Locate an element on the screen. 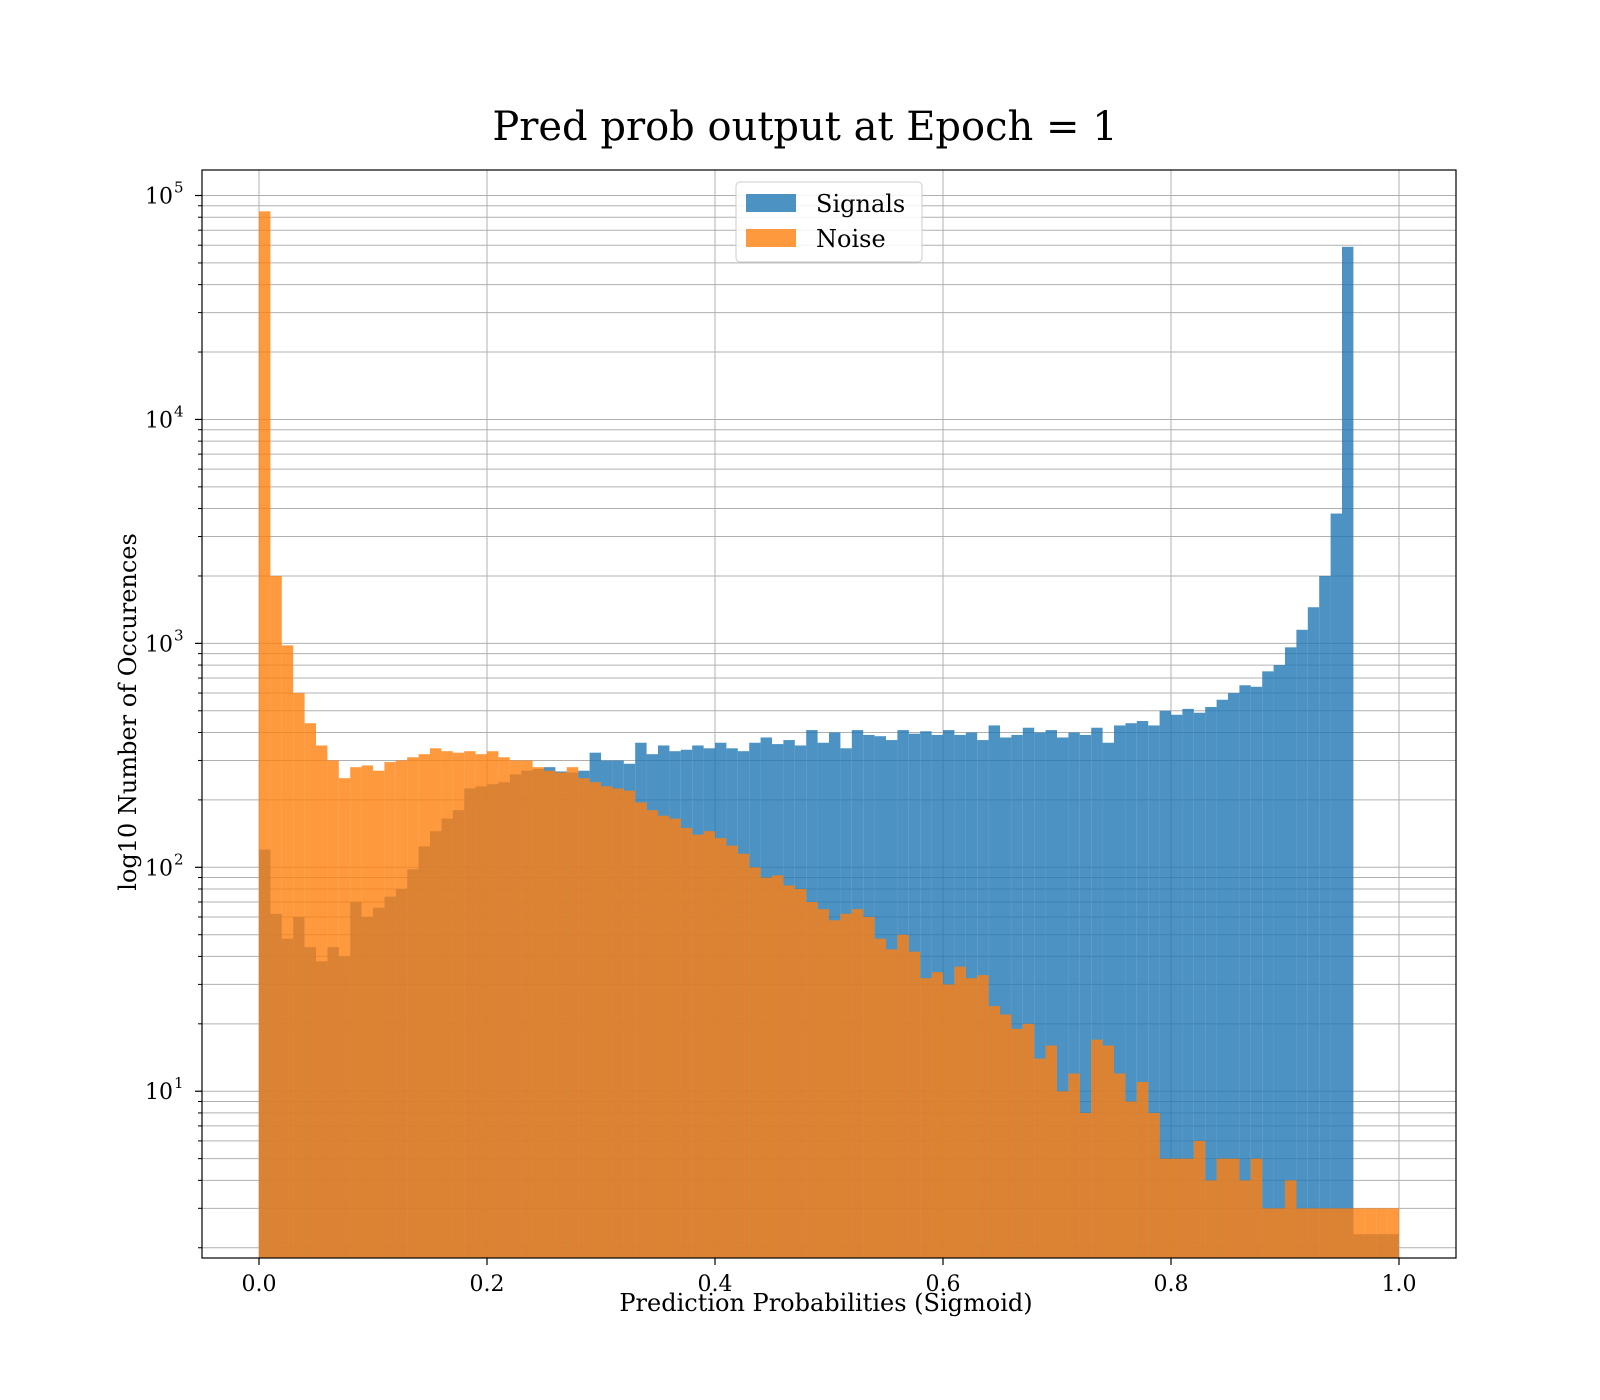 The image size is (1600, 1400). legend-label: Signals is located at coordinates (860, 204).